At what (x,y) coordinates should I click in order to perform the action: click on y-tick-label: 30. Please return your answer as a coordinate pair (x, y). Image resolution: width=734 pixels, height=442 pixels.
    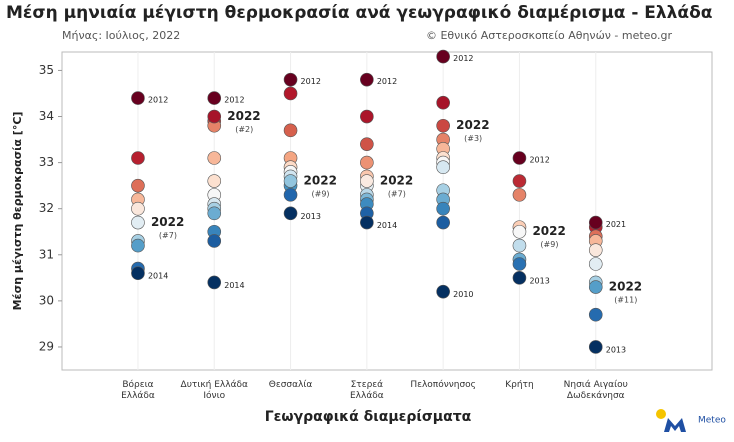
    Looking at the image, I should click on (46, 300).